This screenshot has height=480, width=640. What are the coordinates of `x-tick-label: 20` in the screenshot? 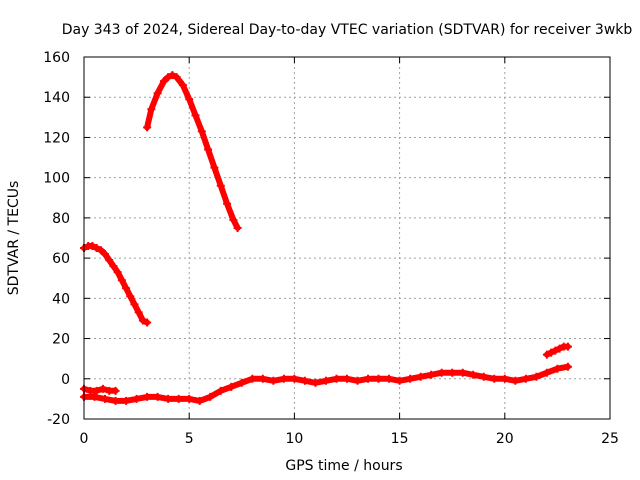 It's located at (505, 439).